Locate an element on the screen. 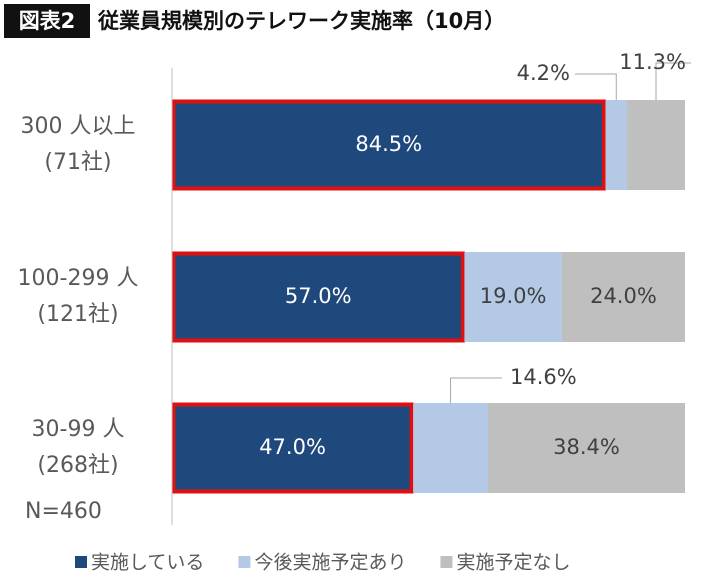 The width and height of the screenshot is (710, 583). value-label: 11.3% is located at coordinates (652, 62).